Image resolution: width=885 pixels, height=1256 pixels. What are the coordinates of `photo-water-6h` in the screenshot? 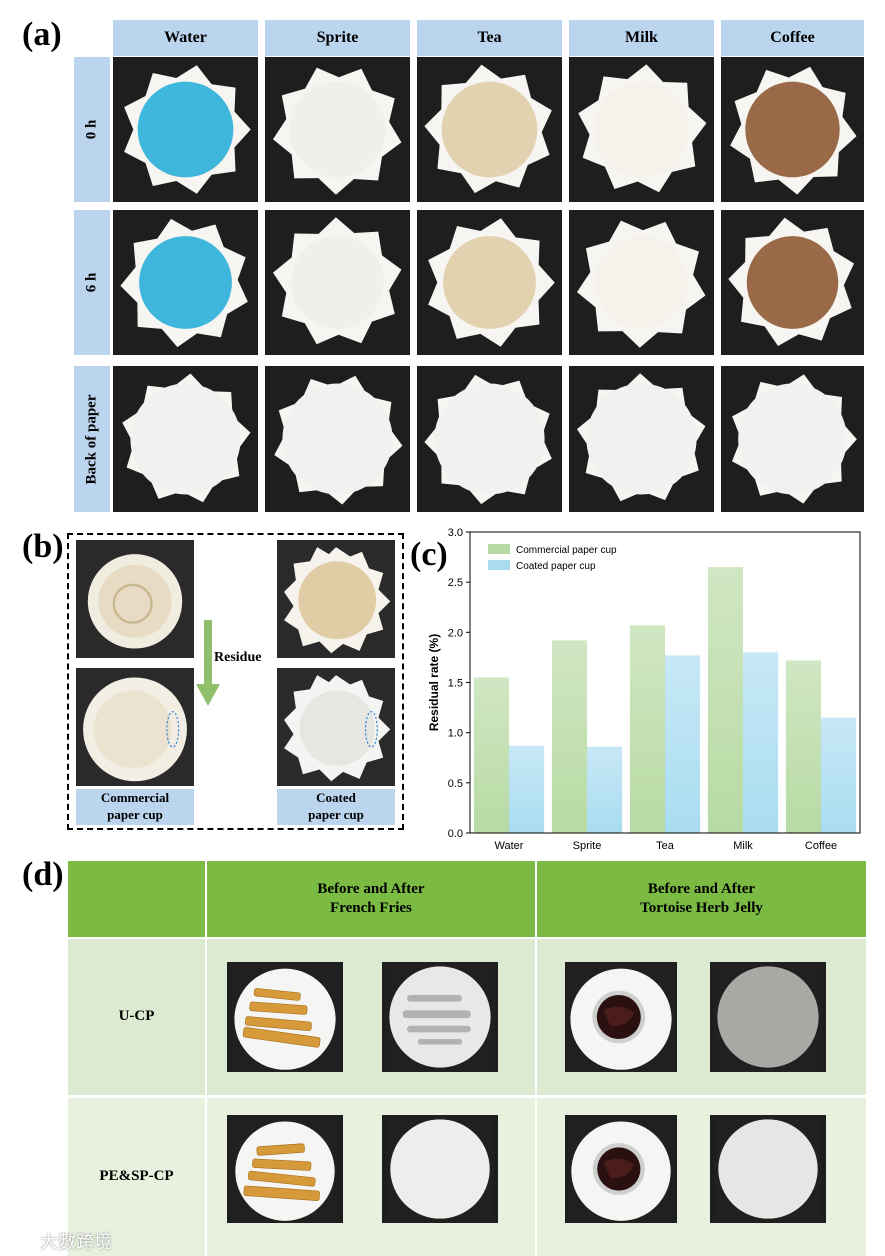 It's located at (185, 282).